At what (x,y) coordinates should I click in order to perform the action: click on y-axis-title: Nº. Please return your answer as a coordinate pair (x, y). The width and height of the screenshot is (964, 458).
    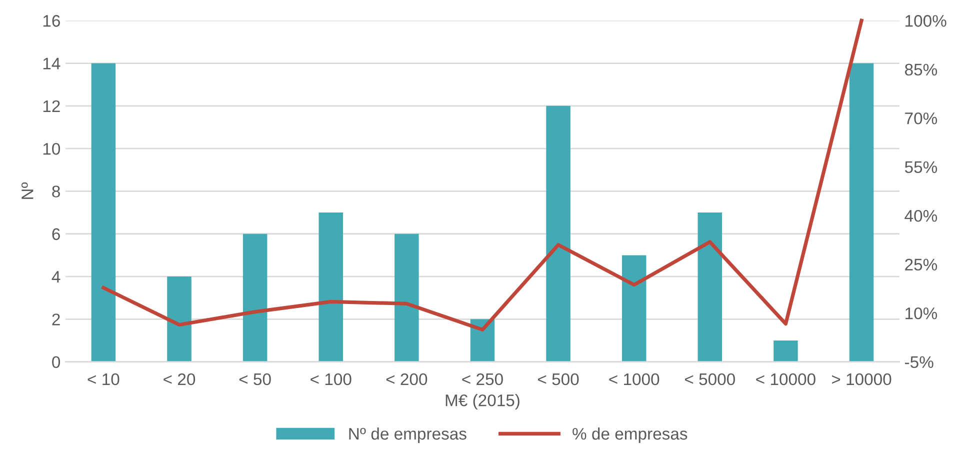
    Looking at the image, I should click on (27, 190).